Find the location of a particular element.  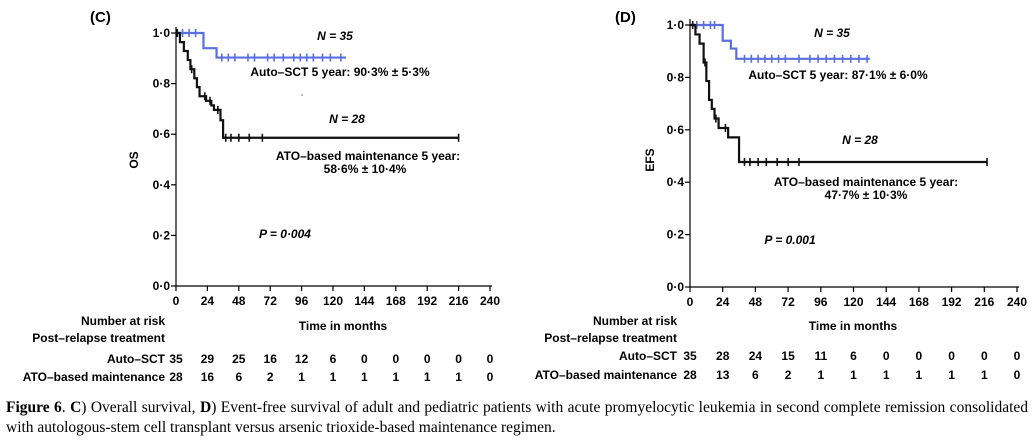

chart1-xtick-label: 0 is located at coordinates (690, 302).